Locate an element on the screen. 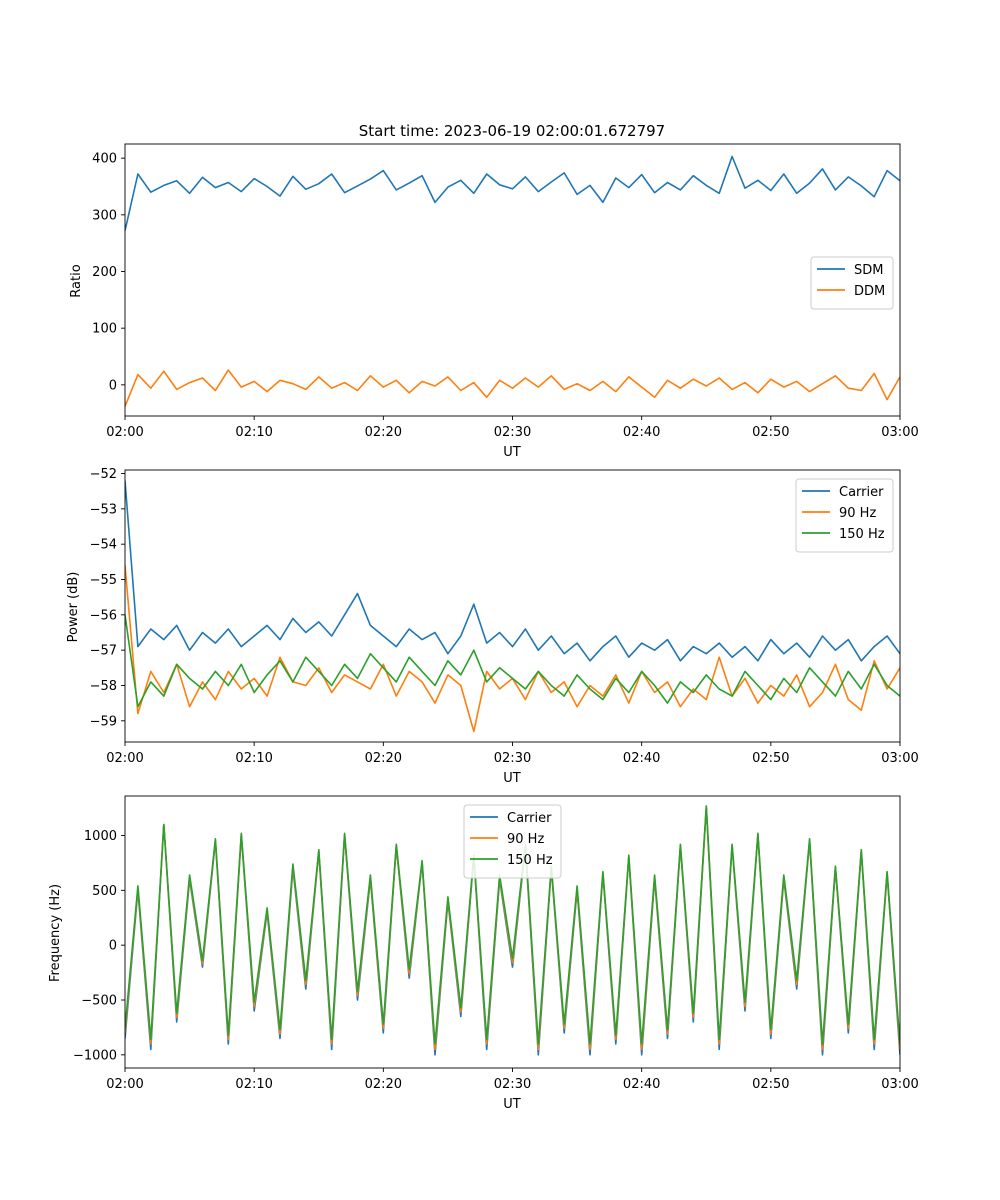  ratio-xlabel: UT is located at coordinates (512, 452).